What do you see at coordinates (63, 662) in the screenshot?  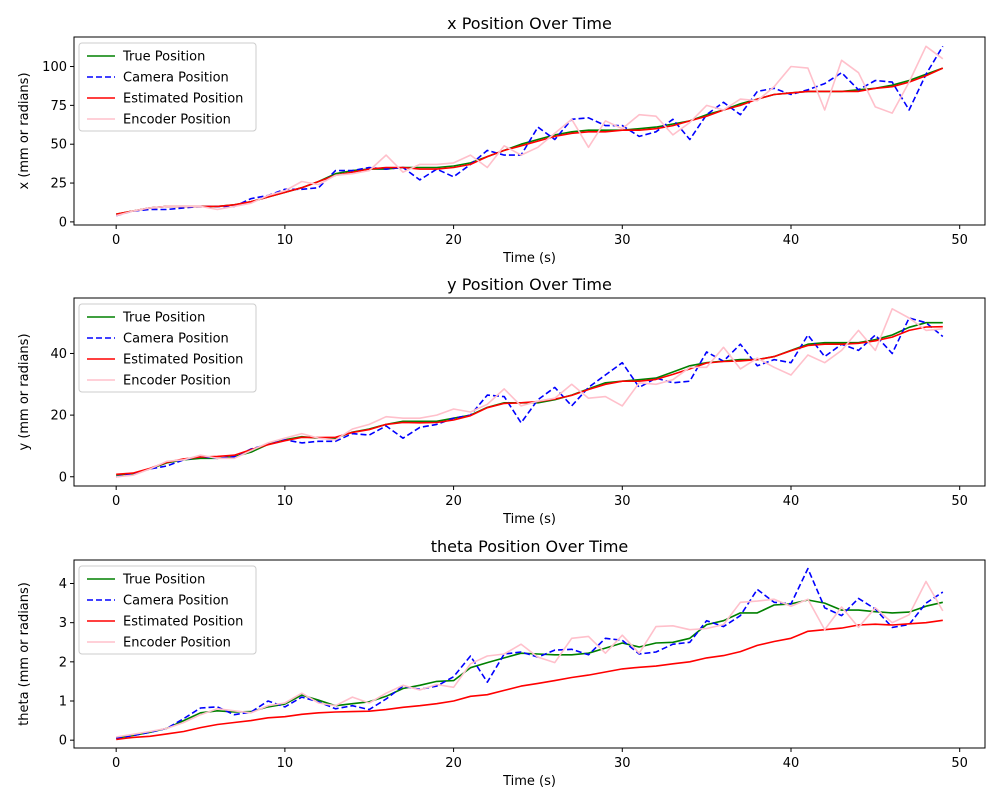 I see `y-tick-label: 2` at bounding box center [63, 662].